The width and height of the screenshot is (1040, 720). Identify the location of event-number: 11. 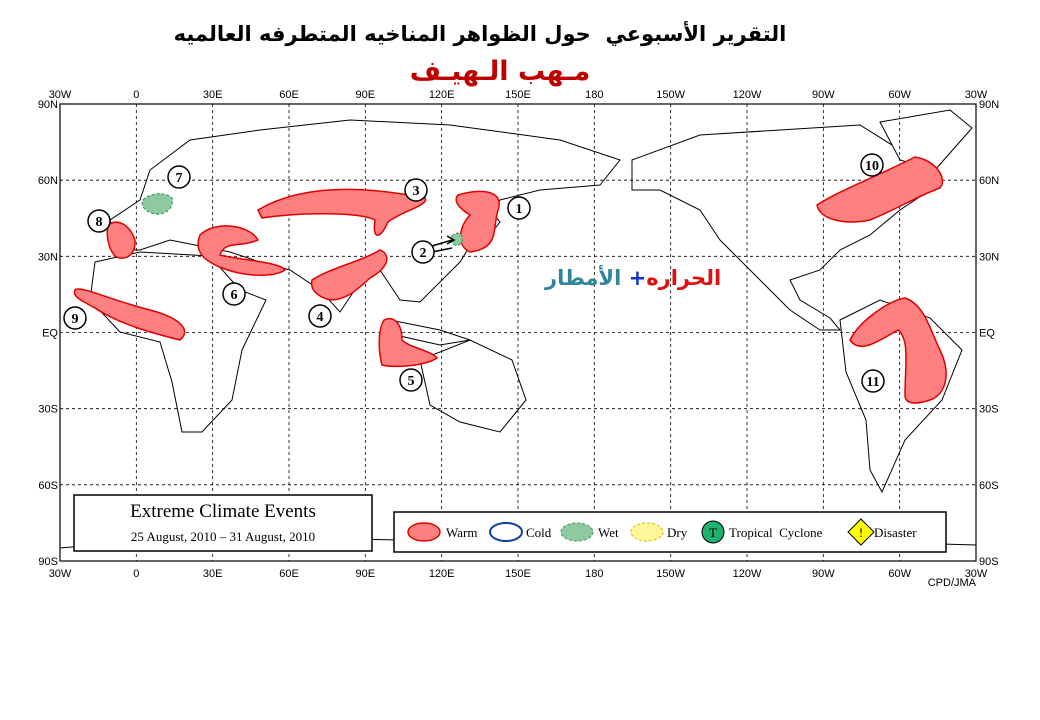
(872, 382).